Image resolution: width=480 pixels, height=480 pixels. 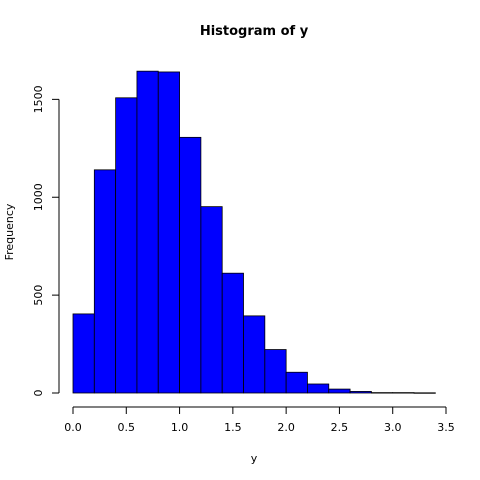 I want to click on chart-title: Histogram of y, so click(x=254, y=31).